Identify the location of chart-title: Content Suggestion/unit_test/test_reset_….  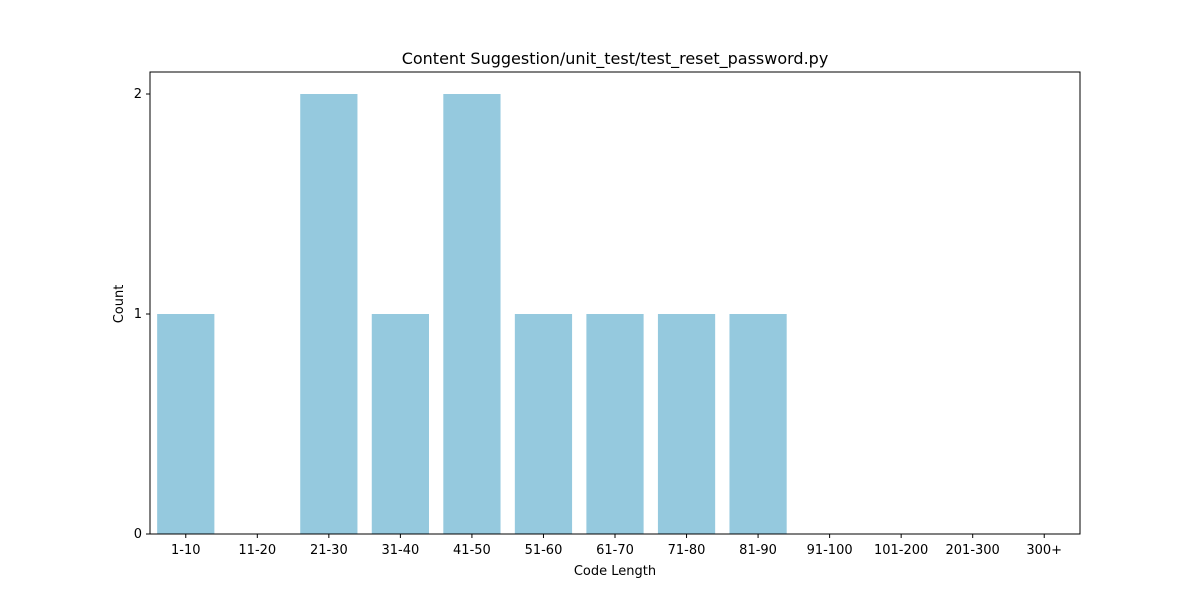
(615, 59).